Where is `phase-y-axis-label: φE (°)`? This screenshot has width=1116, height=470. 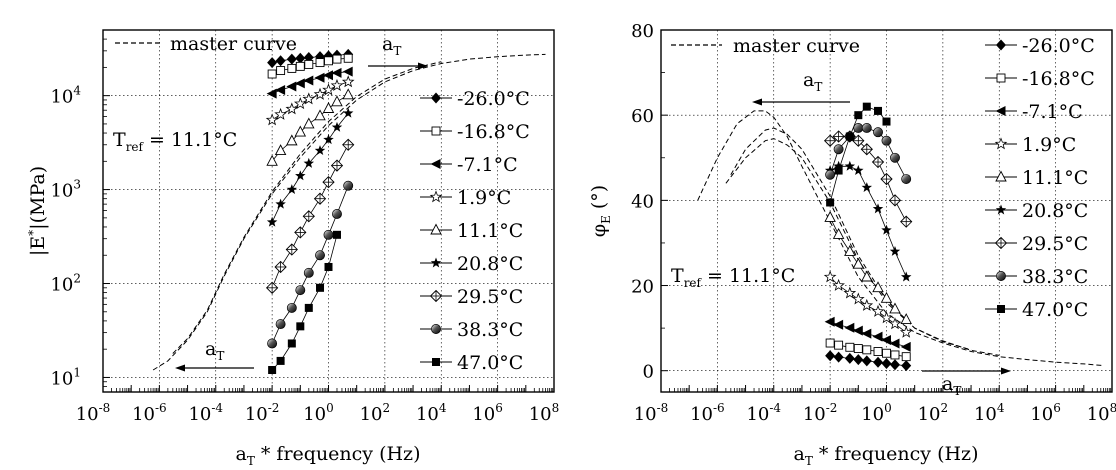 phase-y-axis-label: φE (°) is located at coordinates (600, 211).